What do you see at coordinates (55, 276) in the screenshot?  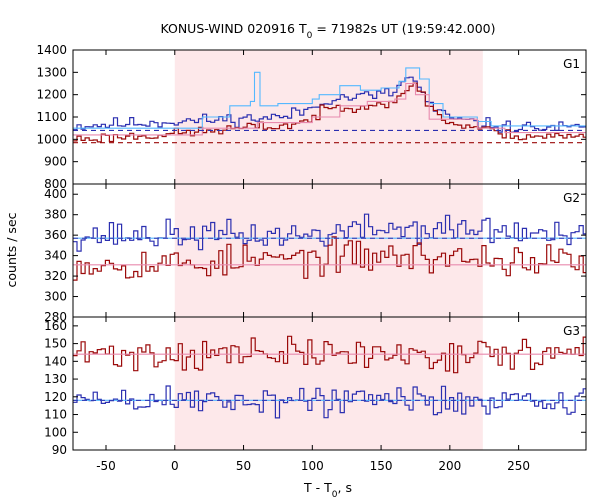 I see `y-tick-label: 320` at bounding box center [55, 276].